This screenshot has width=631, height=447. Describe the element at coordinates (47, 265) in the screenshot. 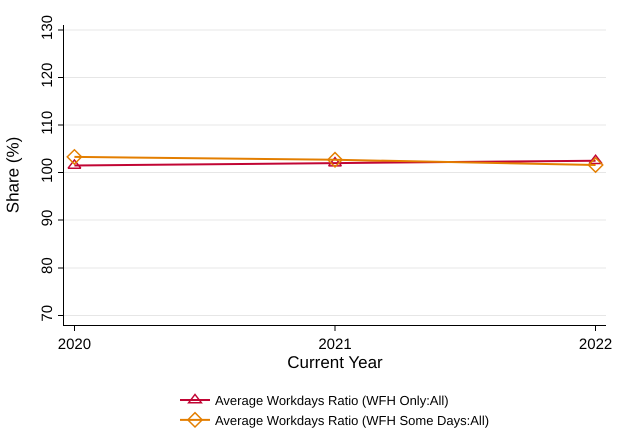

I see `y-tick-label: 80` at that location.